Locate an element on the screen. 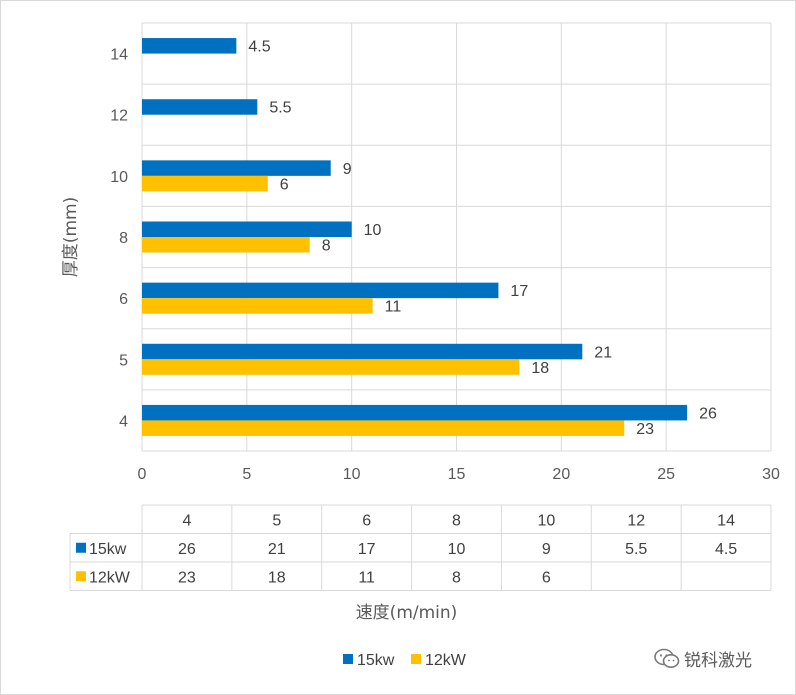  y-tick-label: 6 is located at coordinates (123, 299).